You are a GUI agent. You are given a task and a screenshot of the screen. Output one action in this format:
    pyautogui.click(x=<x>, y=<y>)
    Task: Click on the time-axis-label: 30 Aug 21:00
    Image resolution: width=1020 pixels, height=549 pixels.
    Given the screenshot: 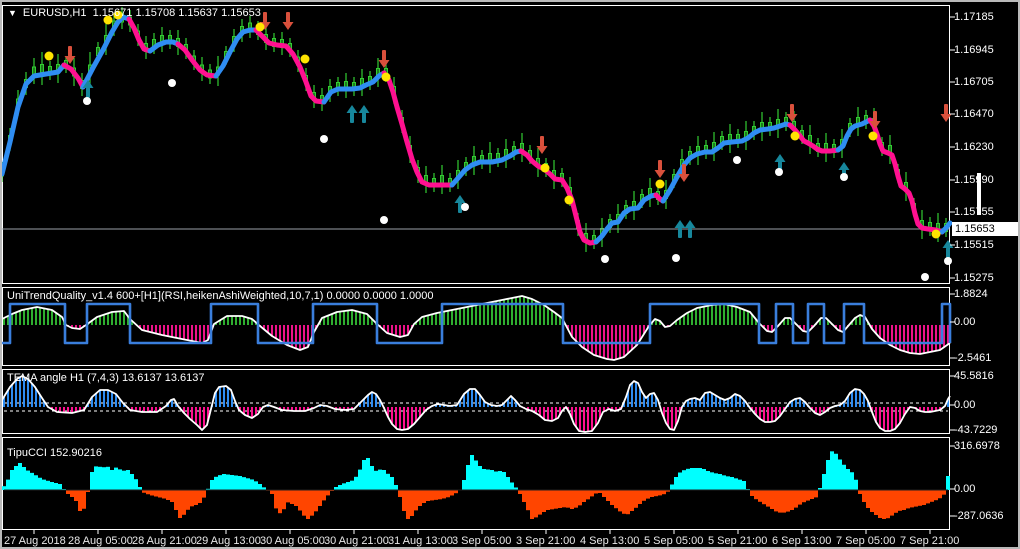 What is the action you would take?
    pyautogui.click(x=356, y=541)
    